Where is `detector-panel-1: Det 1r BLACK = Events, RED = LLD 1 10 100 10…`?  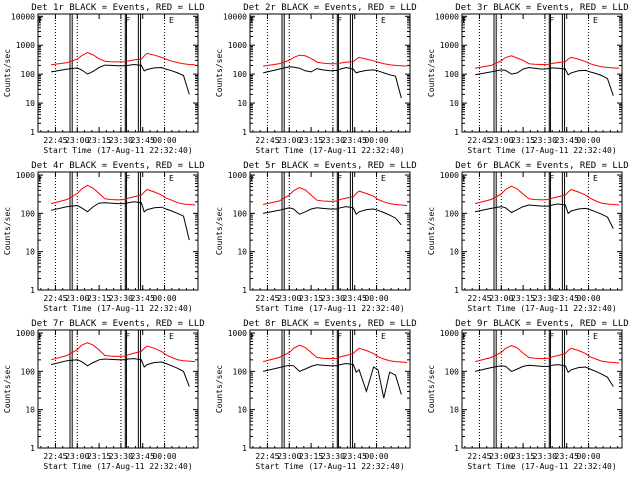 detector-panel-1: Det 1r BLACK = Events, RED = LLD 1 10 100 10… is located at coordinates (104, 79).